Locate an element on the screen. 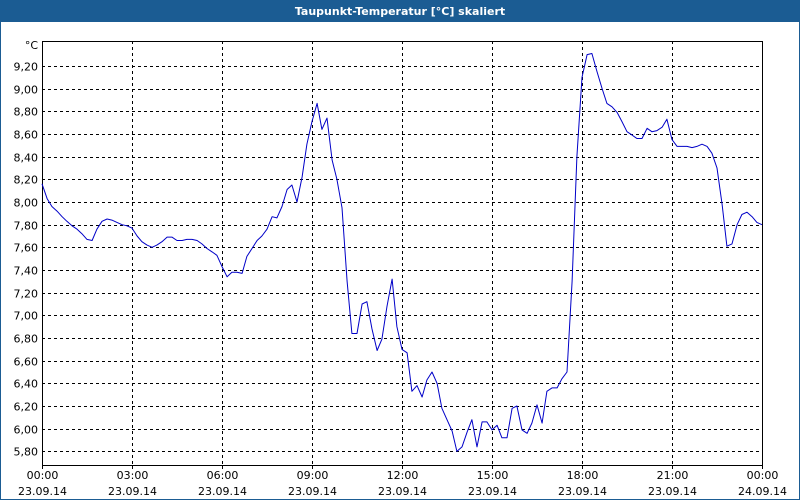 This screenshot has width=800, height=500. y-tick-label: 7,80 is located at coordinates (26, 226).